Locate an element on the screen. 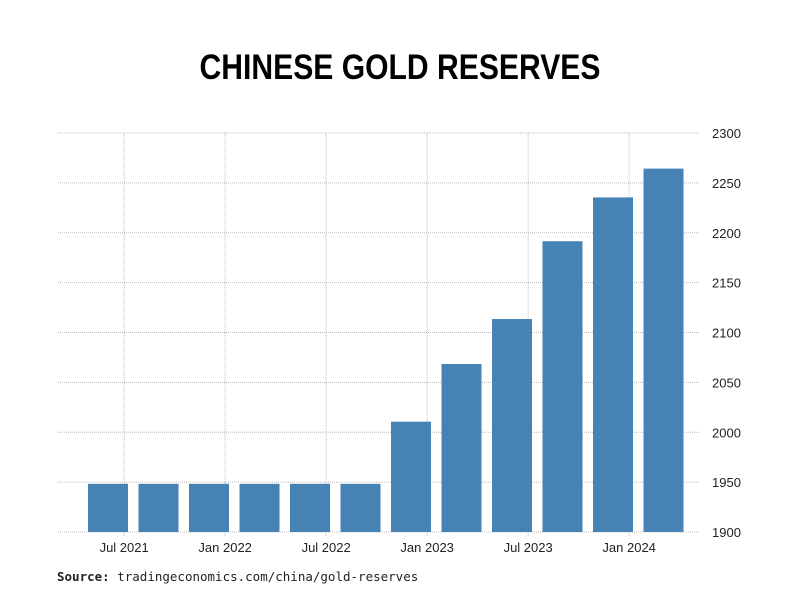 The height and width of the screenshot is (605, 800). y-tick-label: 2050 is located at coordinates (726, 382).